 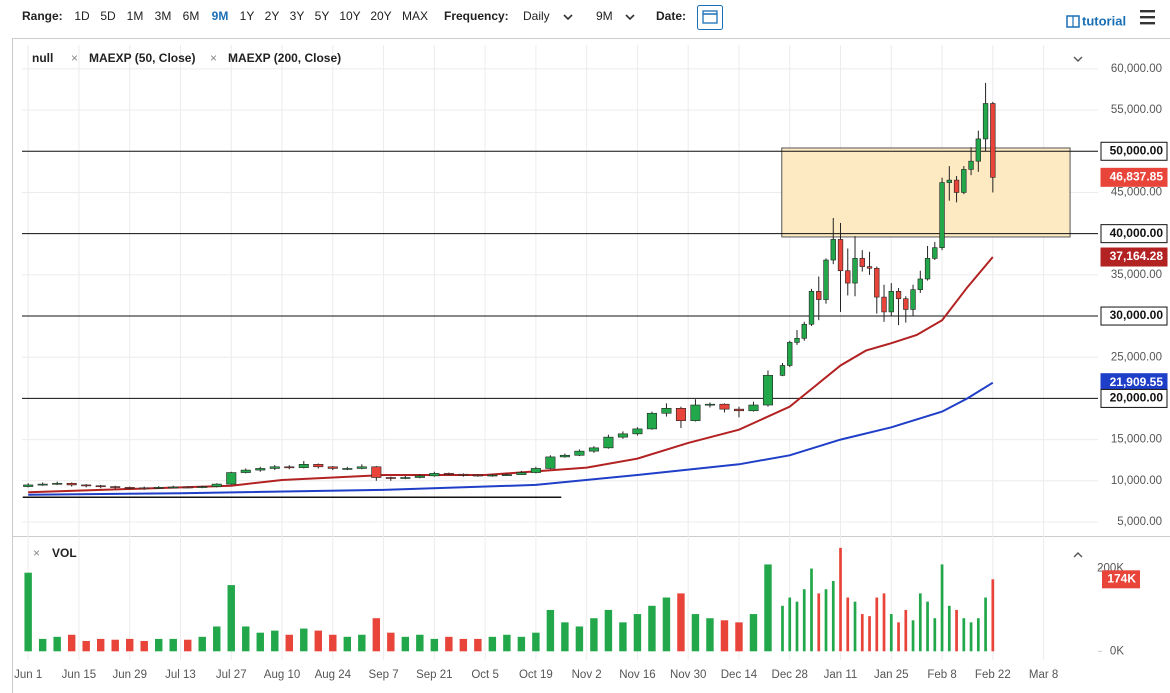 What do you see at coordinates (220, 16) in the screenshot?
I see `range-button: 9M` at bounding box center [220, 16].